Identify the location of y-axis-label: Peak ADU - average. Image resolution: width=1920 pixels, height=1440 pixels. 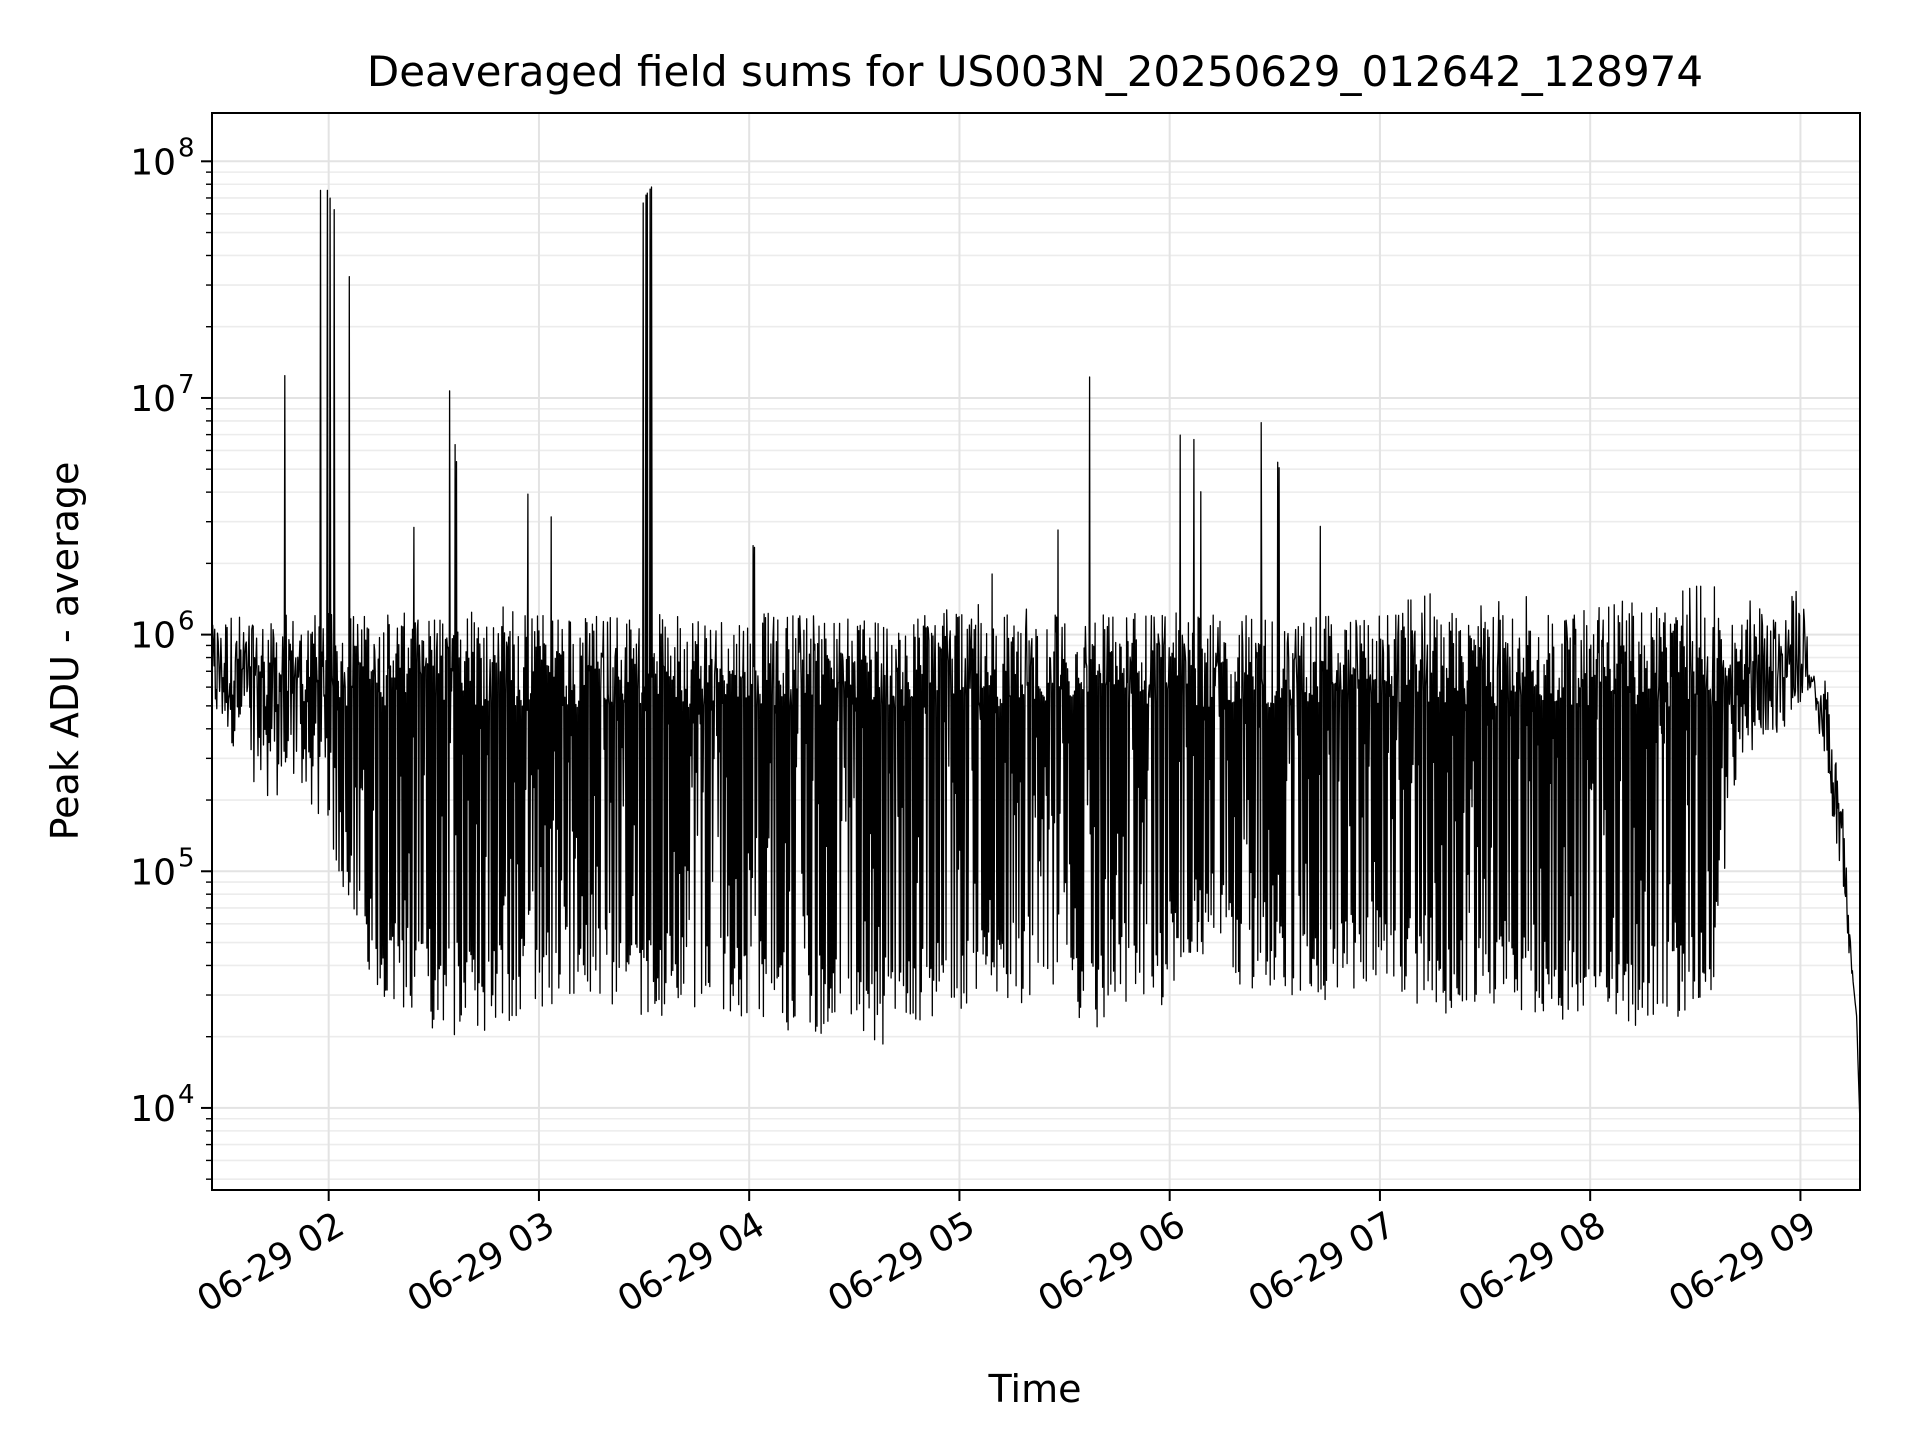
(65, 651).